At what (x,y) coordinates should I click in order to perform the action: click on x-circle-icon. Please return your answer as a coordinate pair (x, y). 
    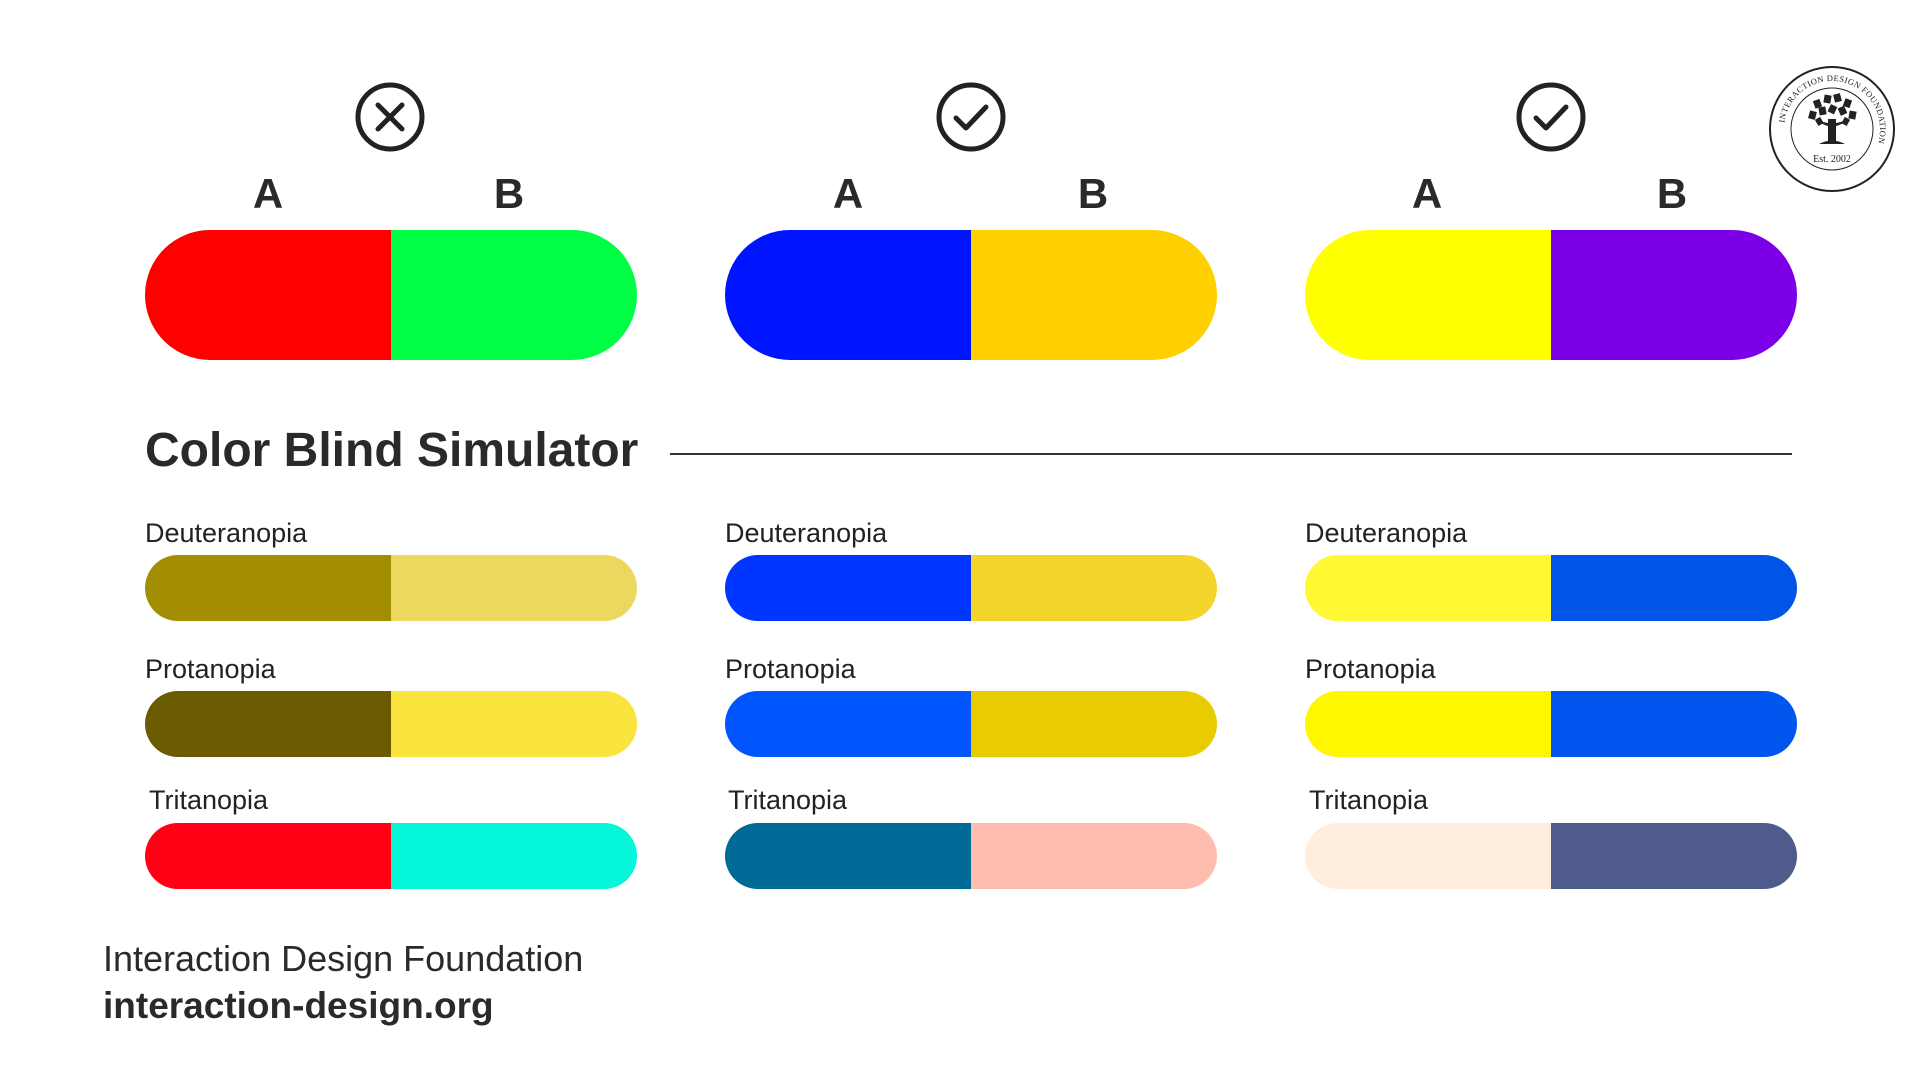
    Looking at the image, I should click on (390, 117).